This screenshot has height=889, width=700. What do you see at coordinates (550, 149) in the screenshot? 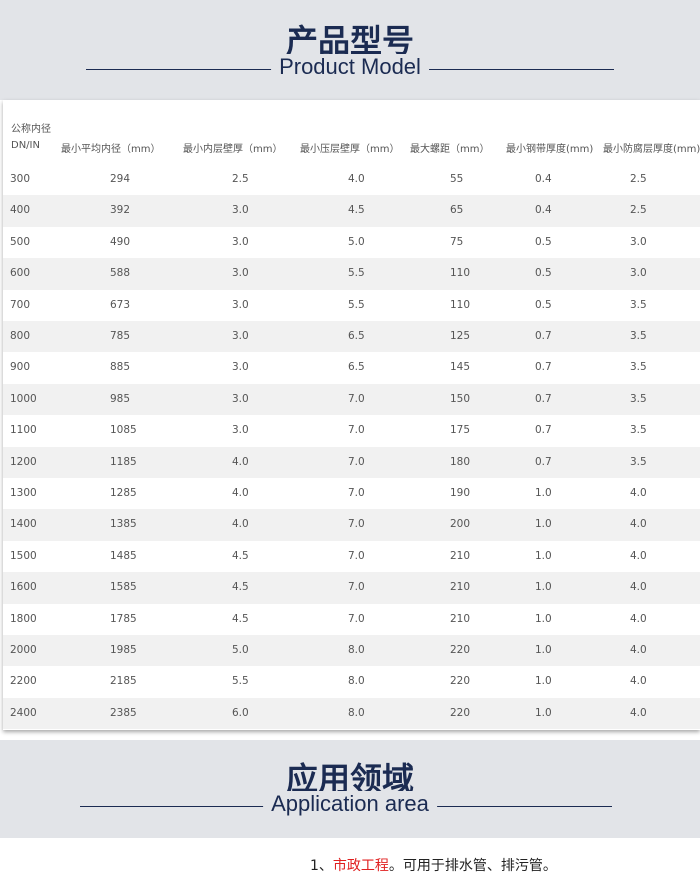
I see `column-header: 最小钢带厚度(mm)` at bounding box center [550, 149].